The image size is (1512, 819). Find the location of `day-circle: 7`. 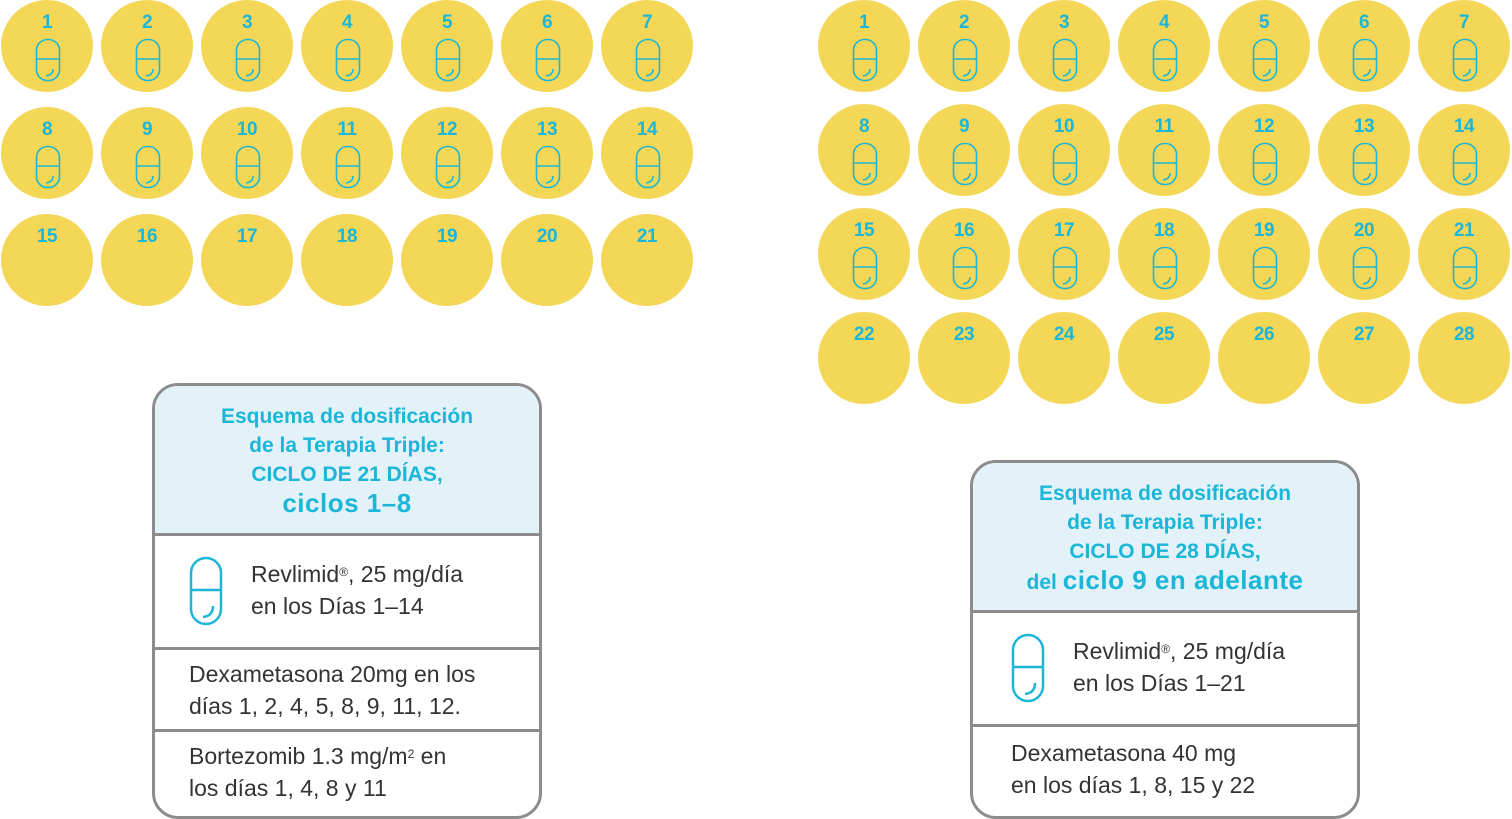

day-circle: 7 is located at coordinates (1464, 46).